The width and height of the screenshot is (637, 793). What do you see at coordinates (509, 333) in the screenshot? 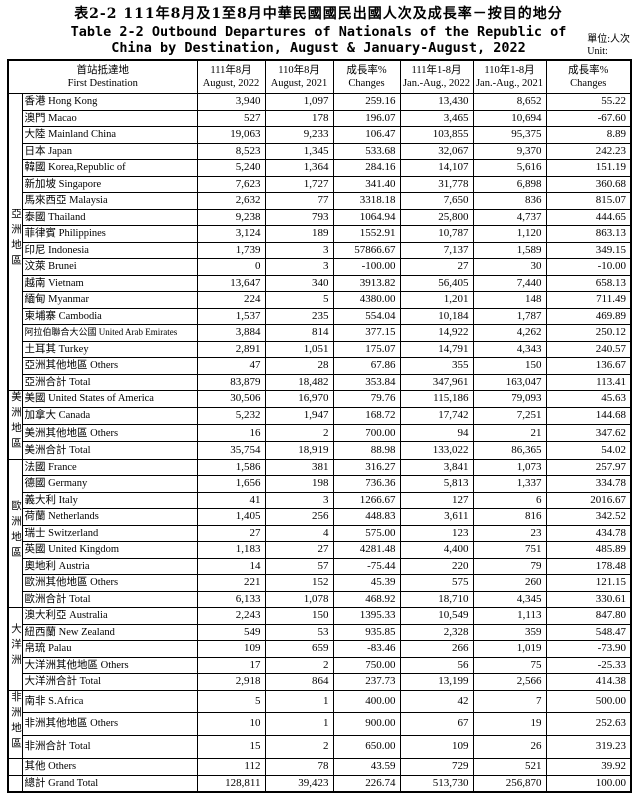
I see `value-cell: 4,262` at bounding box center [509, 333].